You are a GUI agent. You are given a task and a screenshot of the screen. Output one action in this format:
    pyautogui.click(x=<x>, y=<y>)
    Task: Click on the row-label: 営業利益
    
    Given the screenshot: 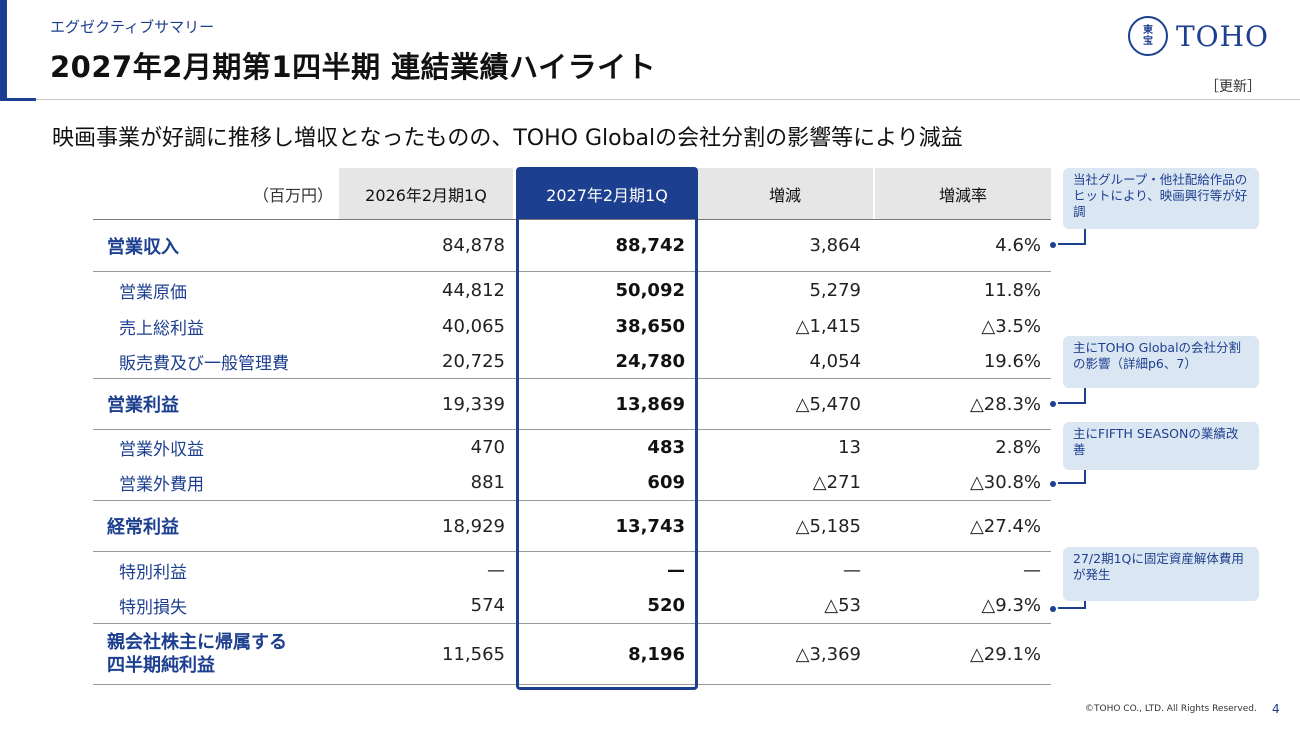 What is the action you would take?
    pyautogui.click(x=143, y=405)
    